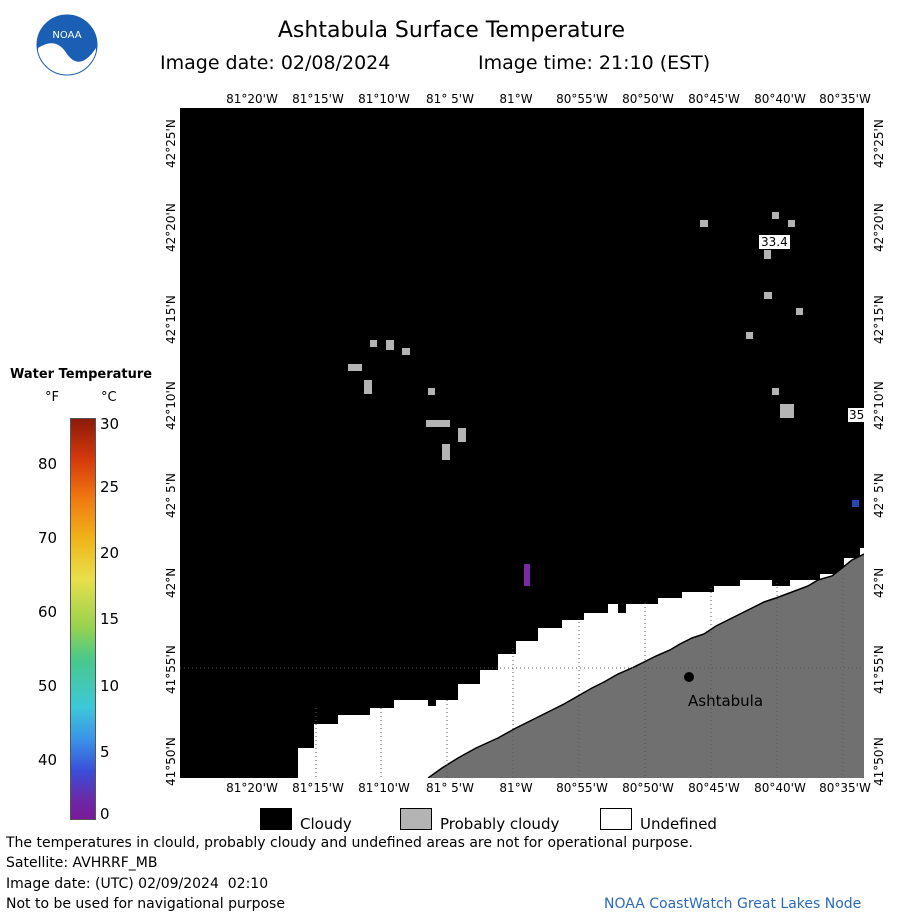 Image resolution: width=903 pixels, height=919 pixels. Describe the element at coordinates (879, 582) in the screenshot. I see `lat-label-right: 42°N` at that location.